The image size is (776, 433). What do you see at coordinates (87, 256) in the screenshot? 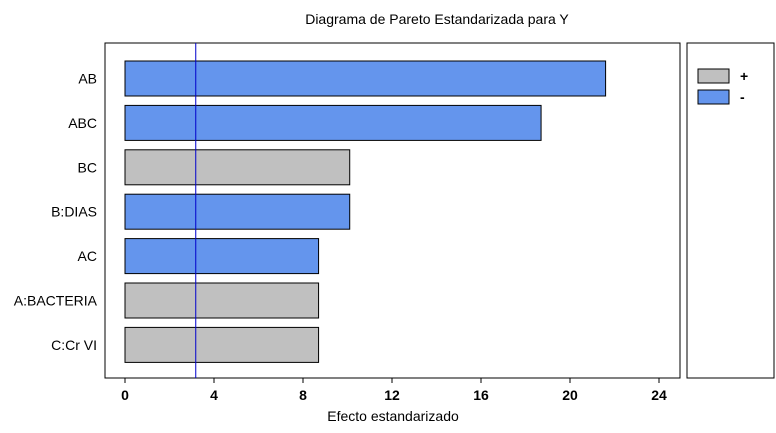
I see `category-label: AC` at bounding box center [87, 256].